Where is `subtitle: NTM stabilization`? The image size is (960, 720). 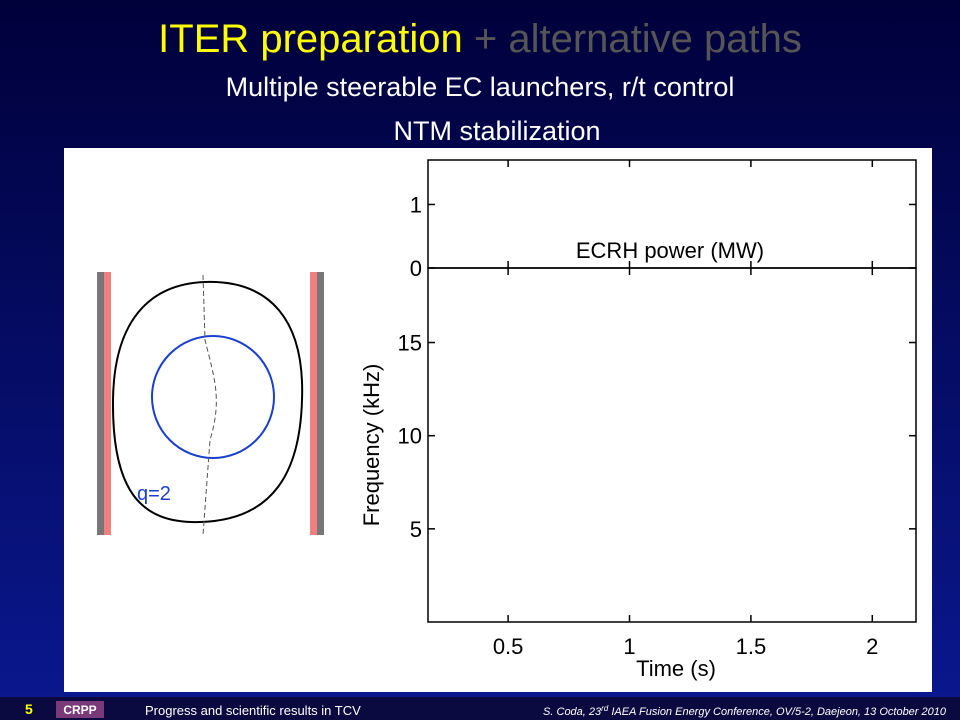
subtitle: NTM stabilization is located at coordinates (496, 131).